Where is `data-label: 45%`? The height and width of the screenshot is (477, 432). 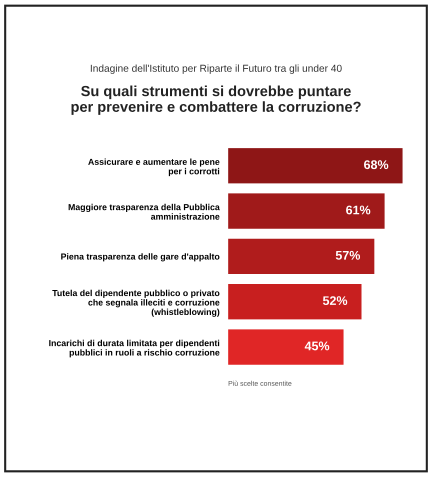 data-label: 45% is located at coordinates (317, 346).